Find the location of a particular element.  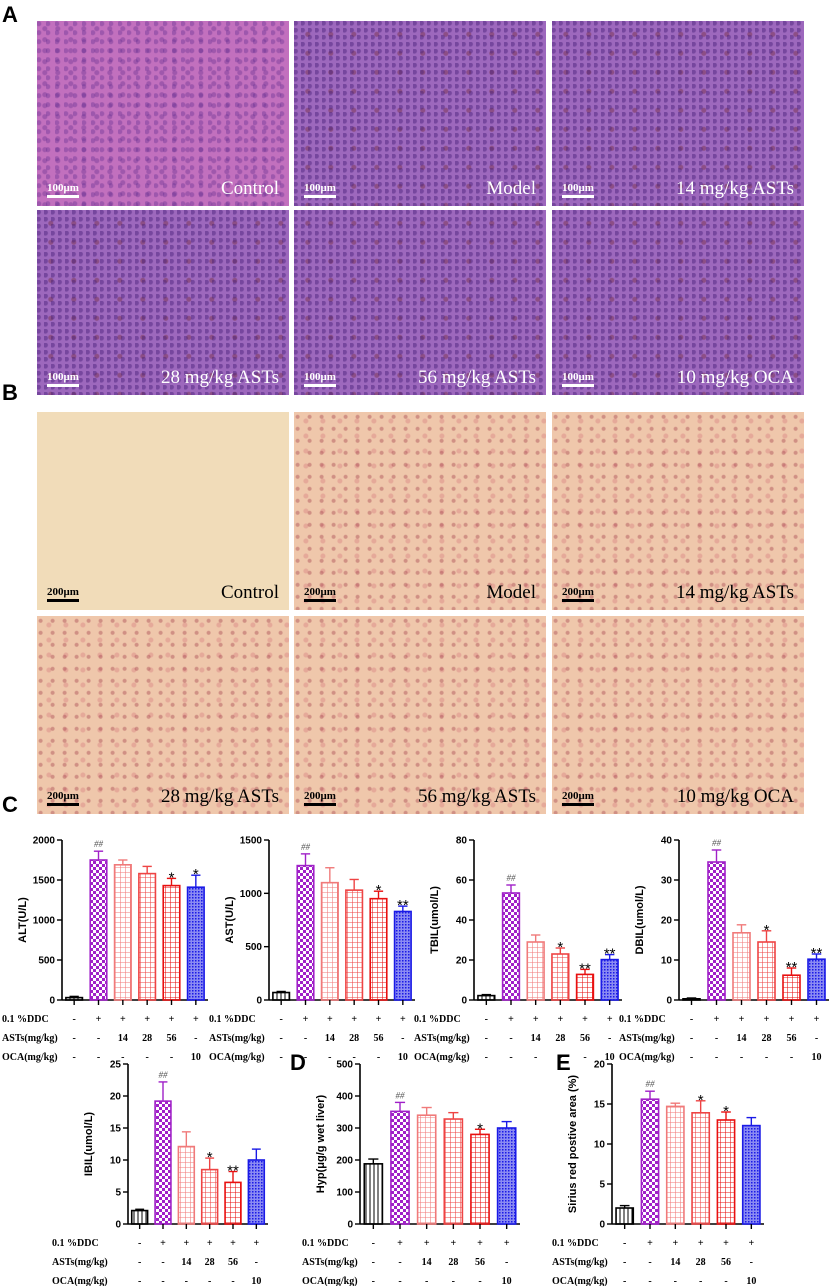

micrograph-model: 100μm Model is located at coordinates (420, 113).